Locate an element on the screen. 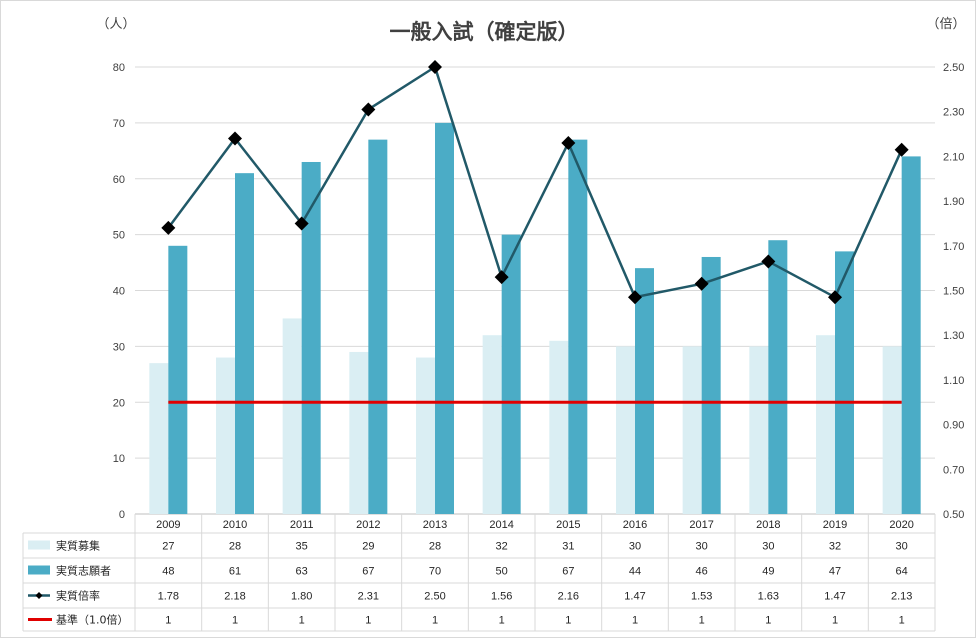  y-tick-label: 80 is located at coordinates (119, 68).